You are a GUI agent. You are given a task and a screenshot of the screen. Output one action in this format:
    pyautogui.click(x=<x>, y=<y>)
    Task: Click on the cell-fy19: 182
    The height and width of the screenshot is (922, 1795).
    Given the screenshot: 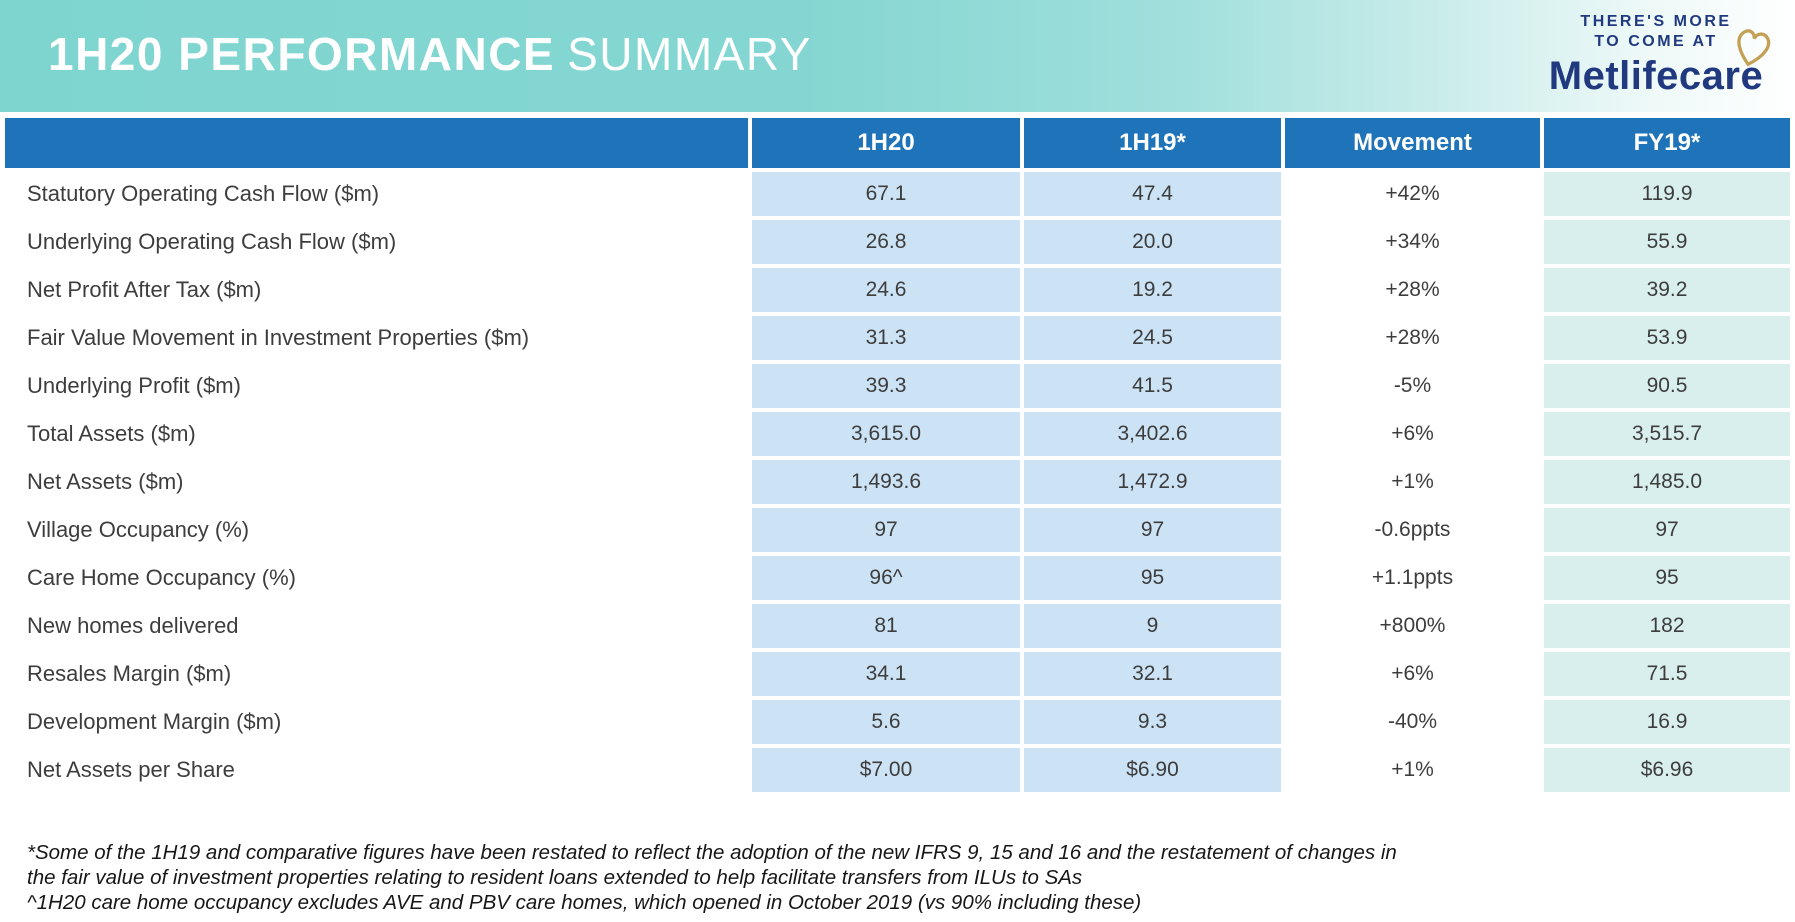 What is the action you would take?
    pyautogui.click(x=1667, y=626)
    